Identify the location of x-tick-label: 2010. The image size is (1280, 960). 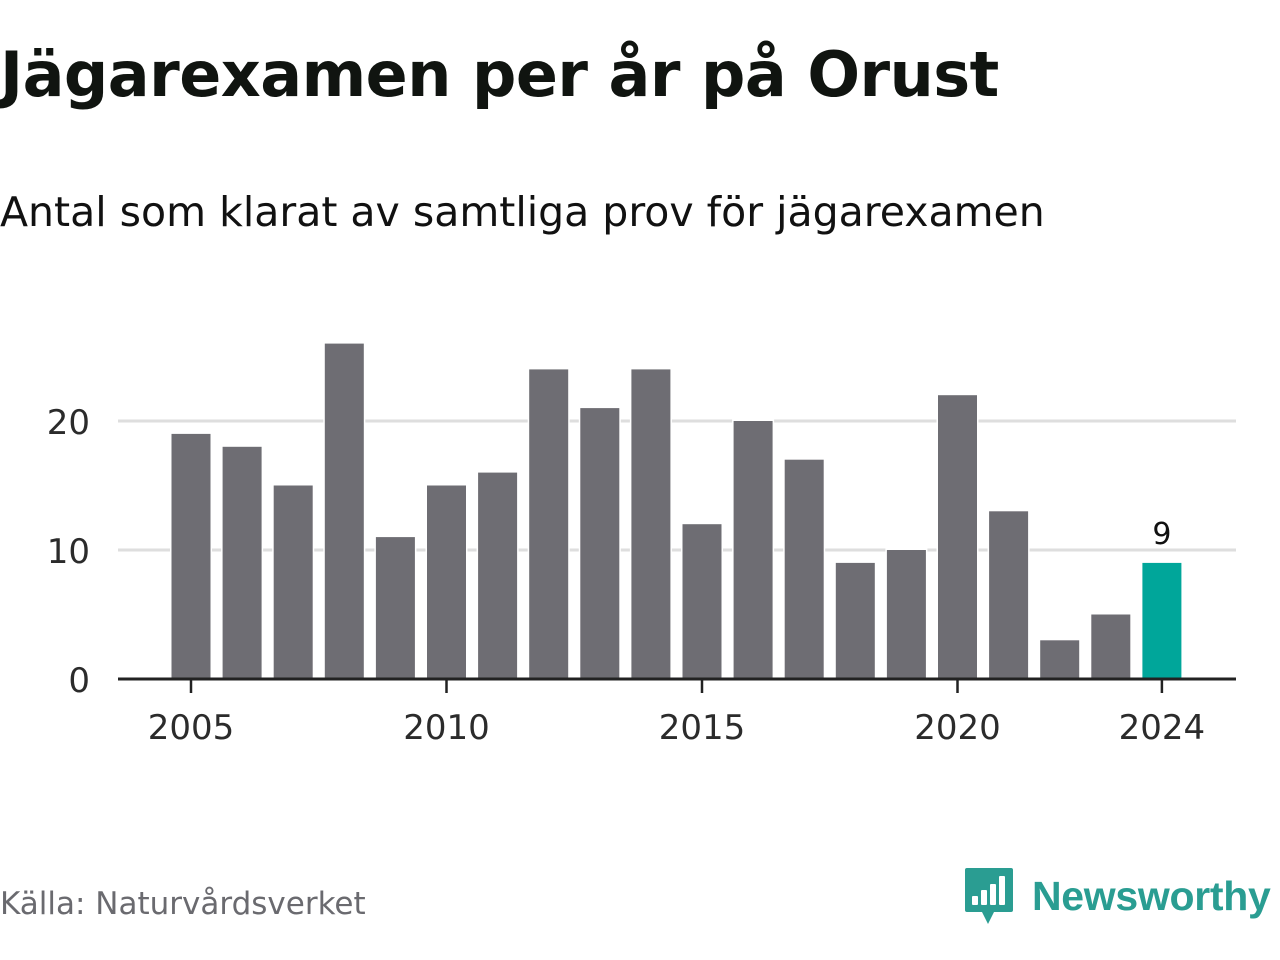
(446, 728).